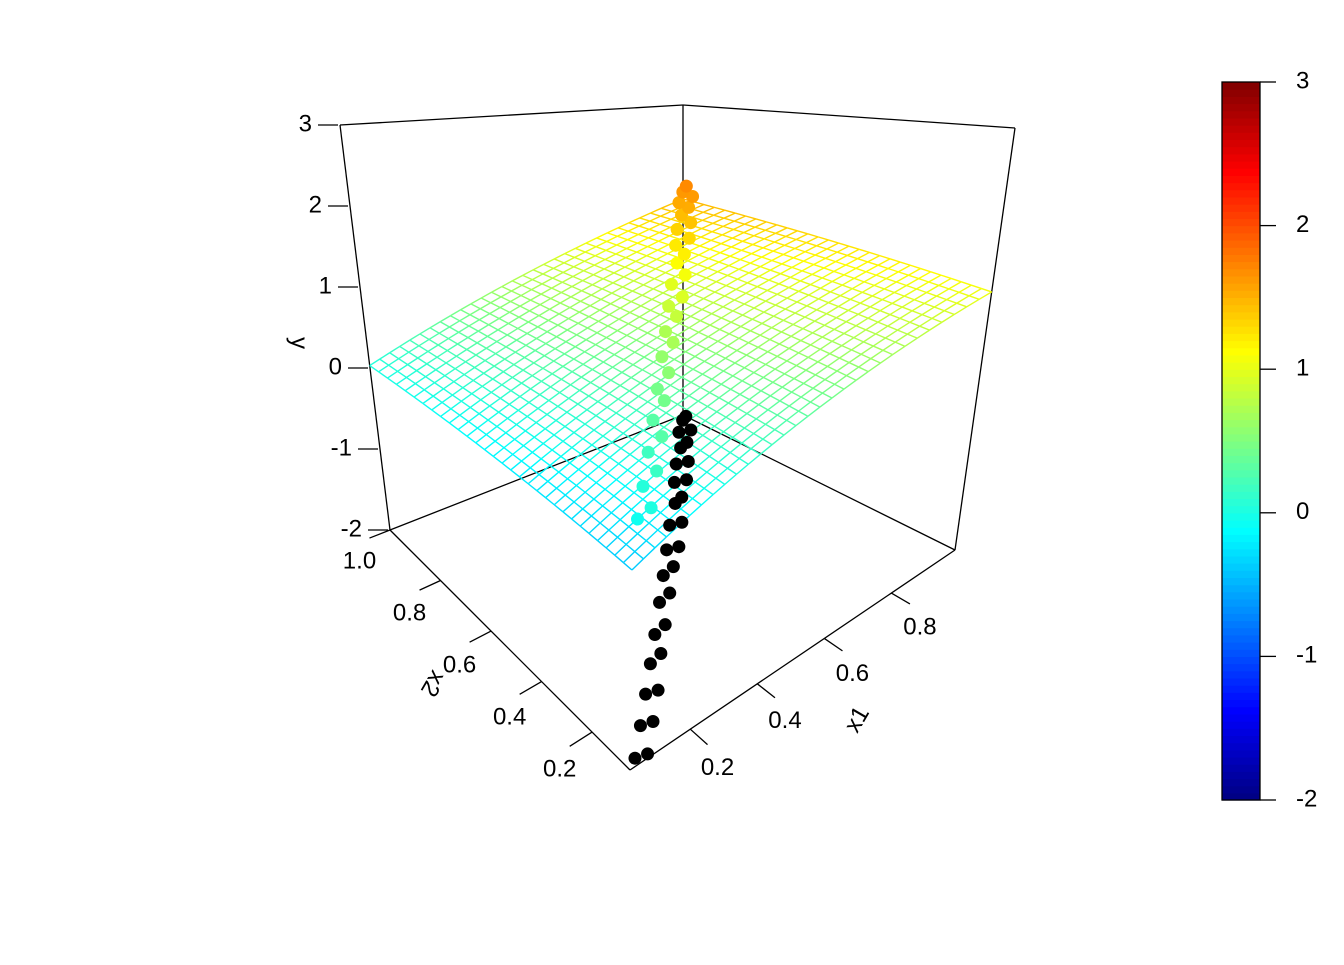  What do you see at coordinates (511, 115) in the screenshot?
I see `box-edge` at bounding box center [511, 115].